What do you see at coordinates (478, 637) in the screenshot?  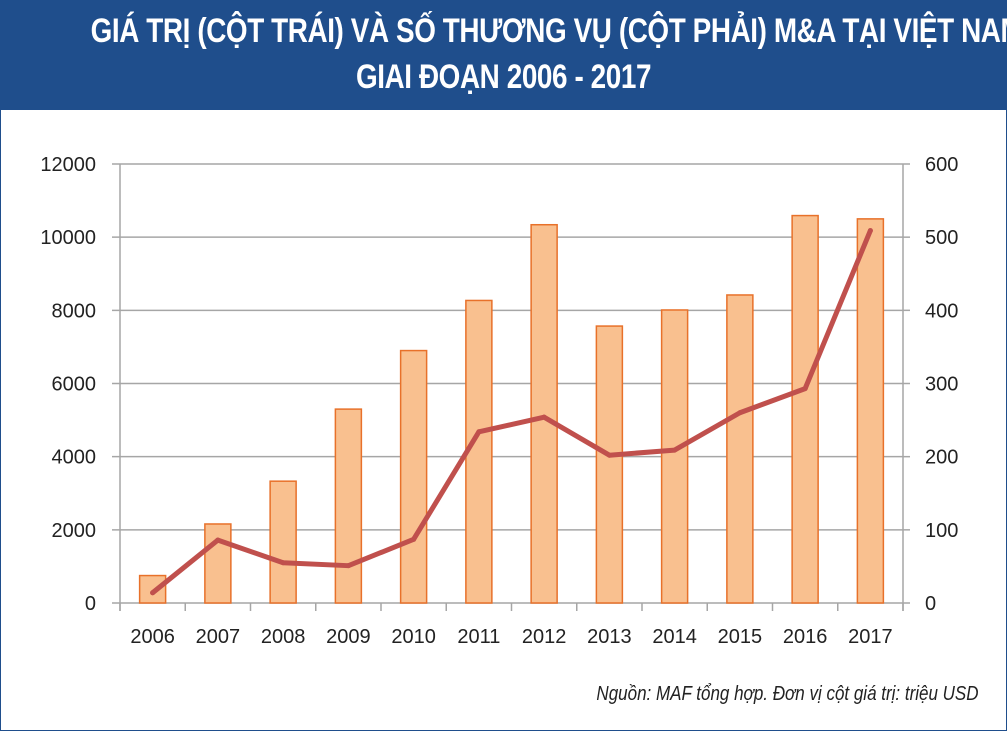 I see `x-tick-label: 2011` at bounding box center [478, 637].